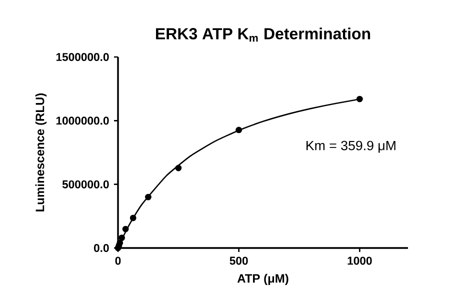  Describe the element at coordinates (41, 152) in the screenshot. I see `y-axis-title: Luminescence (RLU)` at that location.